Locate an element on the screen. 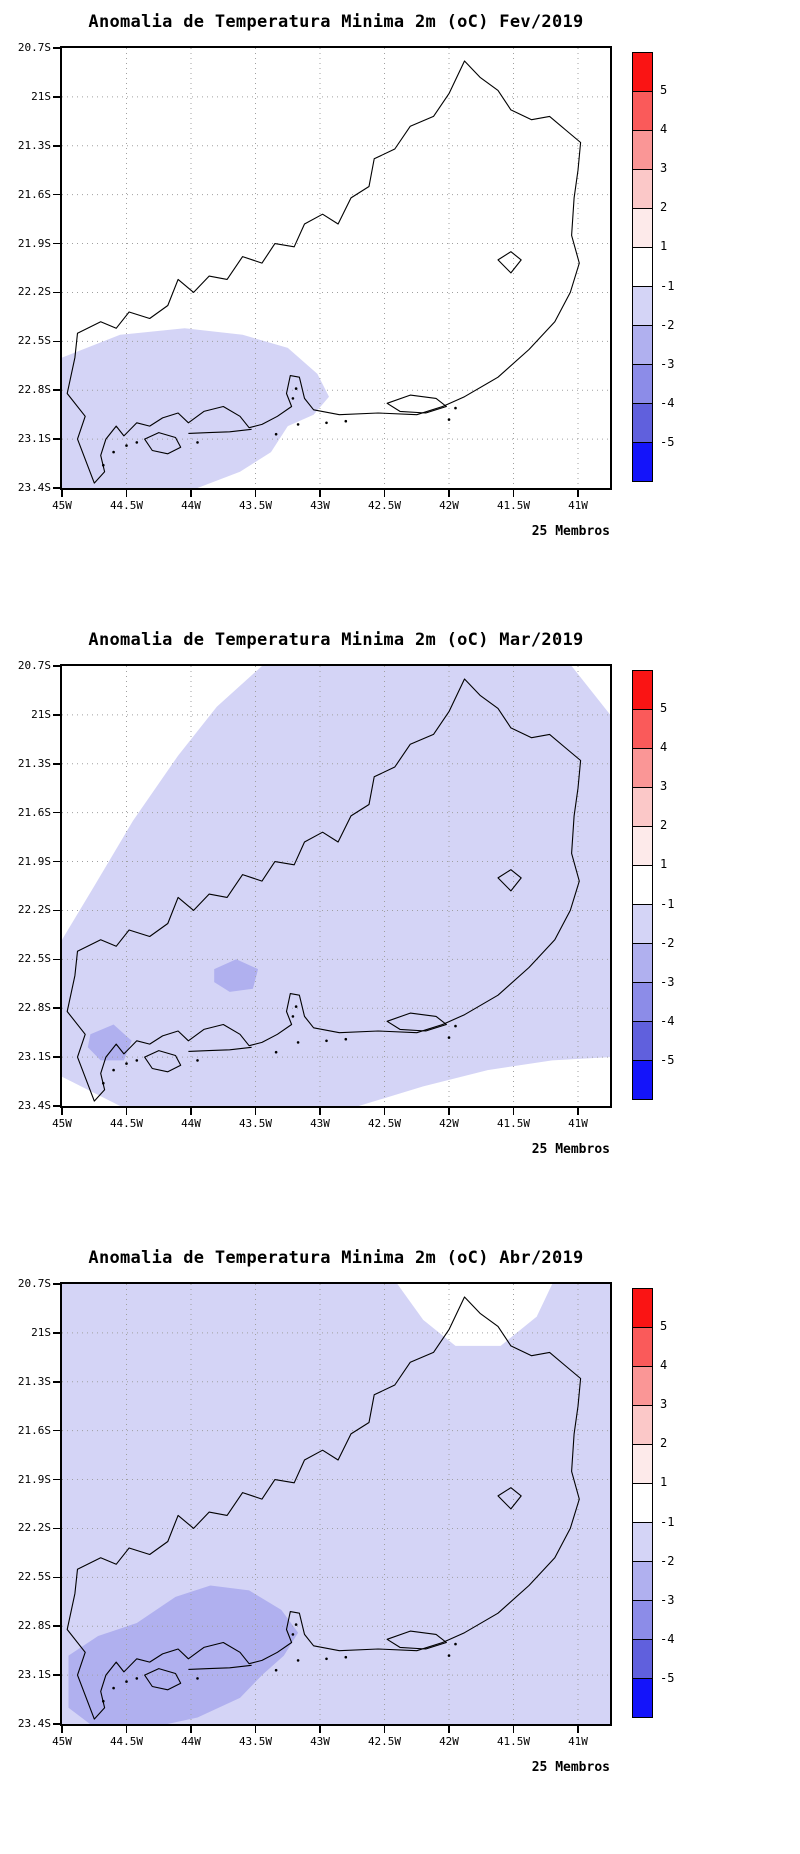 Image resolution: width=800 pixels, height=1854 pixels. colorbar-tick-label: 4 is located at coordinates (664, 129).